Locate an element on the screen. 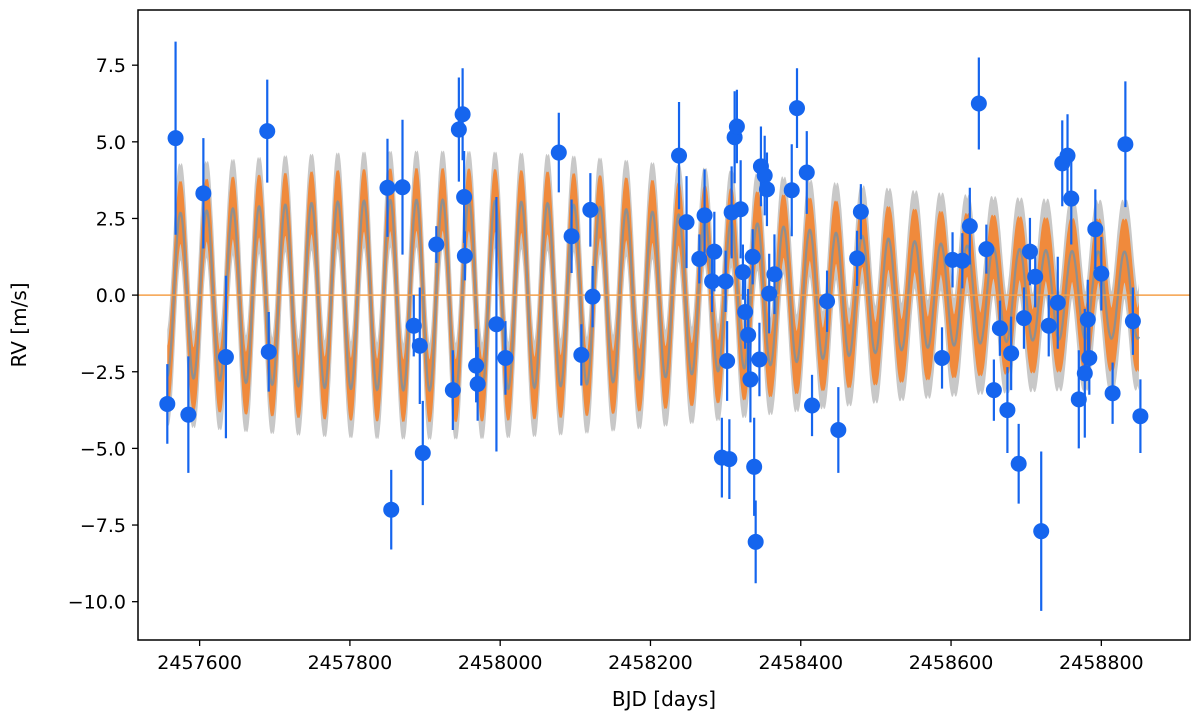  y-tick-label: −5.0 is located at coordinates (103, 449).